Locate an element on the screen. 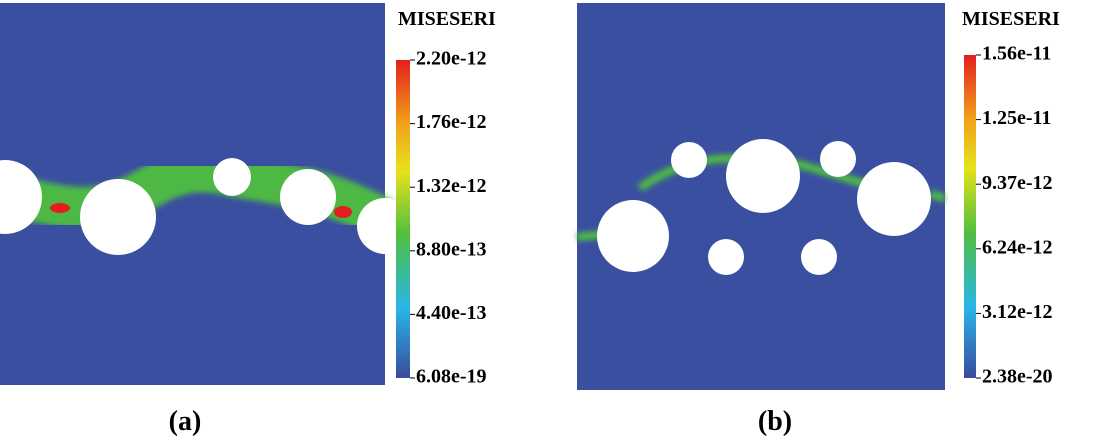 The image size is (1105, 443). colorbar-tick-label: 4.40e-13 is located at coordinates (451, 313).